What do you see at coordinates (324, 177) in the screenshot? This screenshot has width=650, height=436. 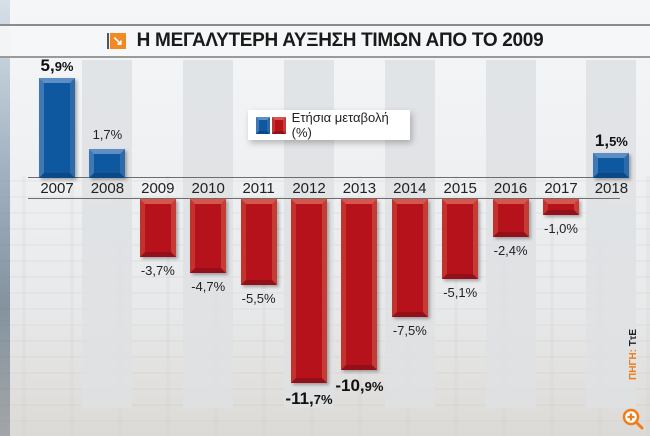 I see `axis-line-upper` at bounding box center [324, 177].